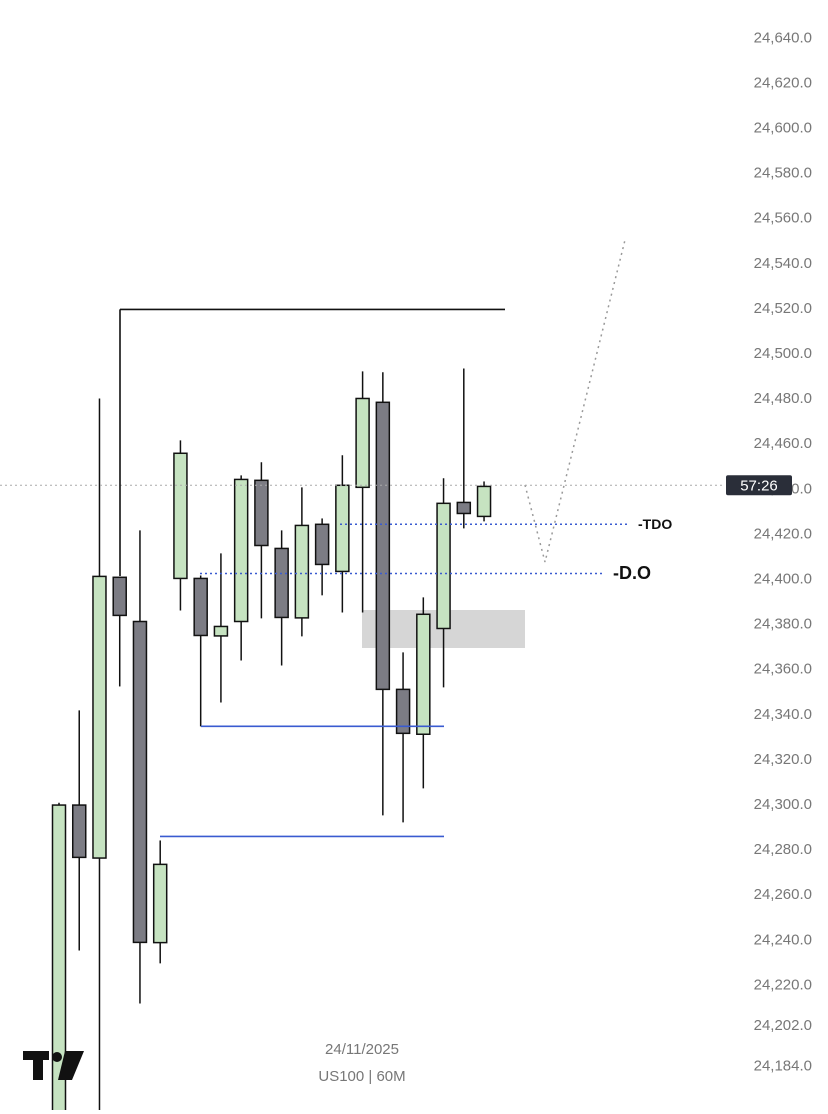 The width and height of the screenshot is (828, 1114). What do you see at coordinates (655, 524) in the screenshot?
I see `level-label: -TDO` at bounding box center [655, 524].